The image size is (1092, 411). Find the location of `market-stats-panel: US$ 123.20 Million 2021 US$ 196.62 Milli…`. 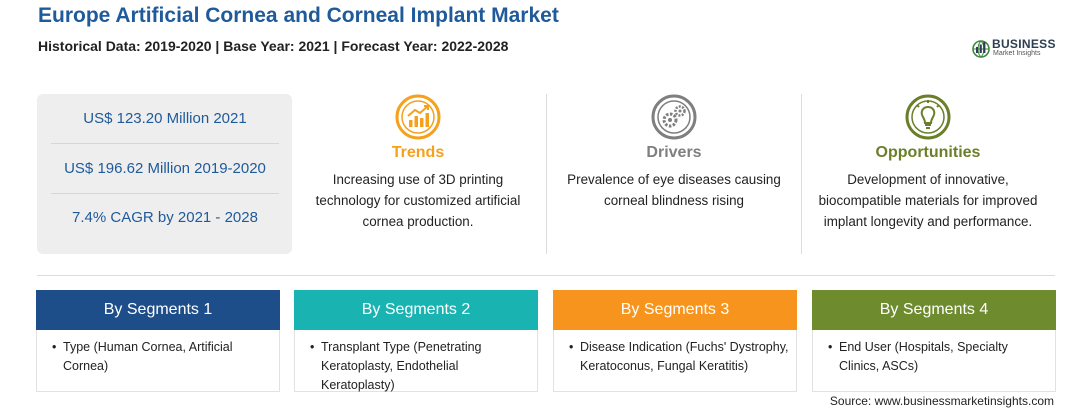

market-stats-panel: US$ 123.20 Million 2021 US$ 196.62 Milli… is located at coordinates (164, 174).